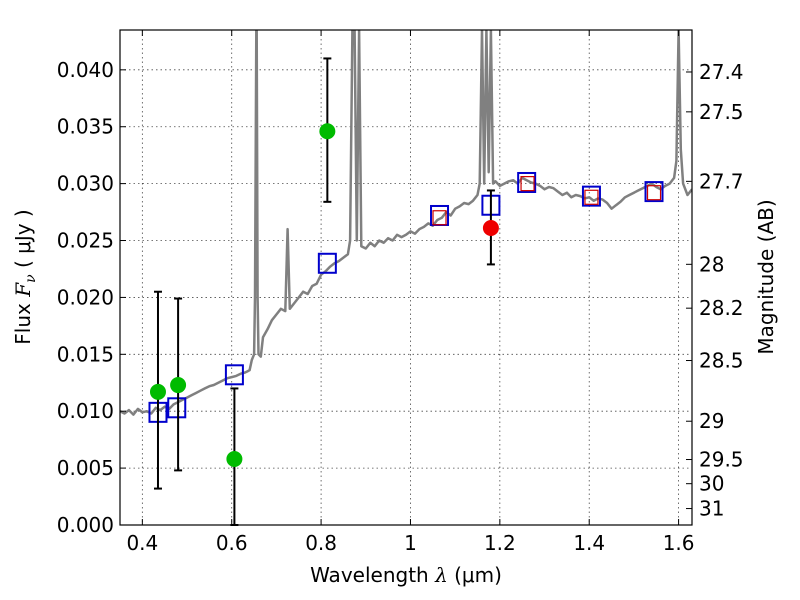 The height and width of the screenshot is (600, 800). What do you see at coordinates (721, 72) in the screenshot?
I see `mag-tick-label: 27.4` at bounding box center [721, 72].